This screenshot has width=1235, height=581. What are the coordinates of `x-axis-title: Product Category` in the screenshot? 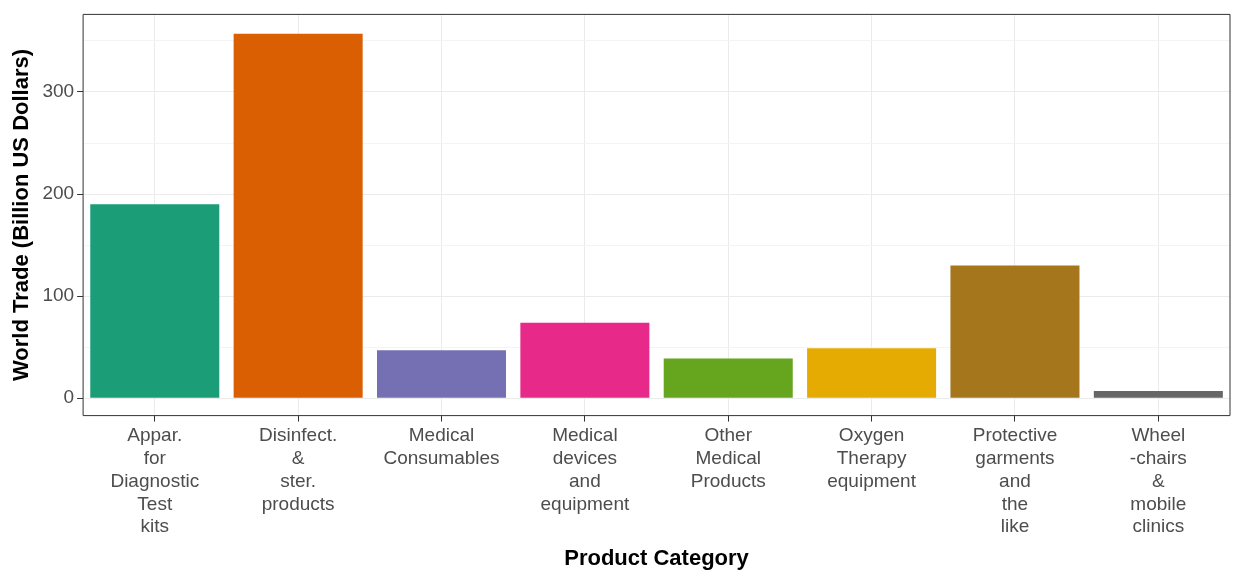 It's located at (657, 557).